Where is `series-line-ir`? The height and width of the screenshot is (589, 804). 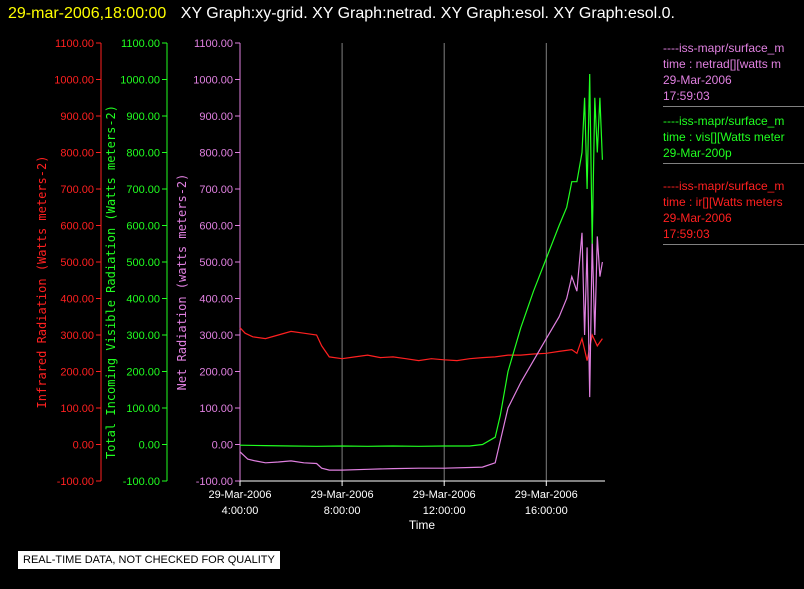
series-line-ir is located at coordinates (421, 344).